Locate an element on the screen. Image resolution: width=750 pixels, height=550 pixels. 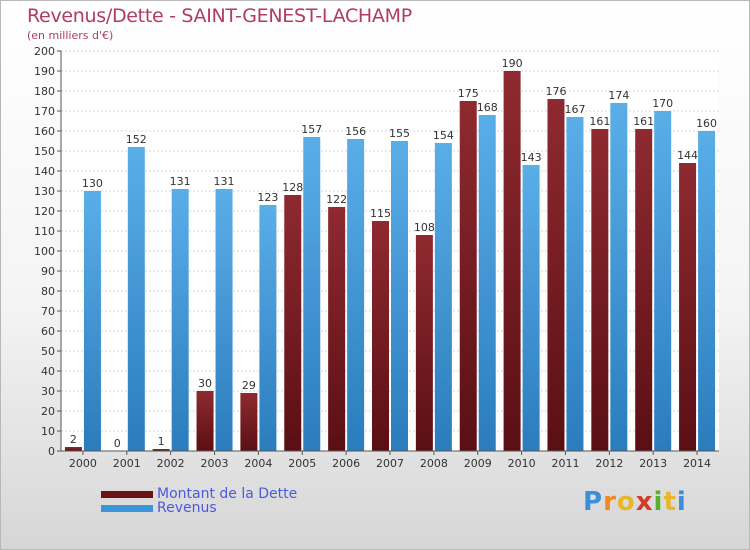
legend: Montant de la Dette Revenus is located at coordinates (199, 501).